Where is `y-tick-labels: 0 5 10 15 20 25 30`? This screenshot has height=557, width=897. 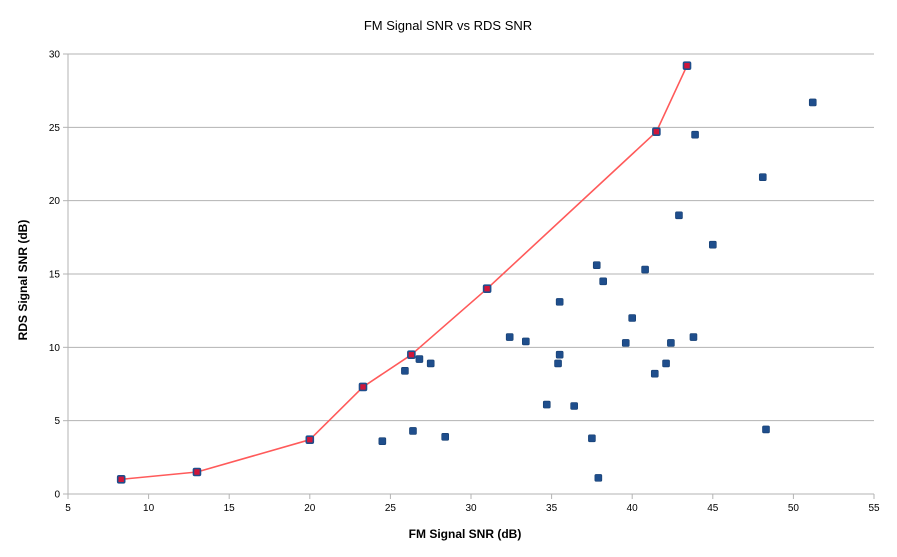
y-tick-labels: 0 5 10 15 20 25 30 is located at coordinates (55, 275).